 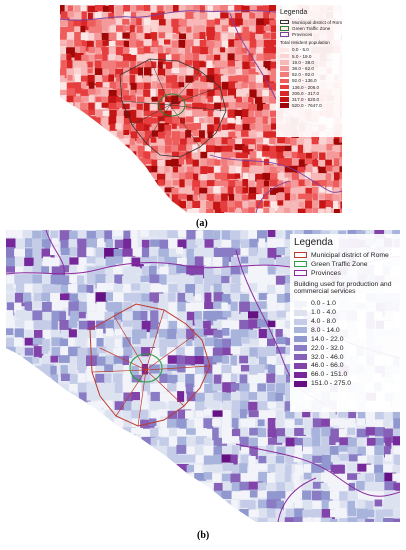 What do you see at coordinates (304, 81) in the screenshot?
I see `legend-class-label: 92.0 - 136.0` at bounding box center [304, 81].